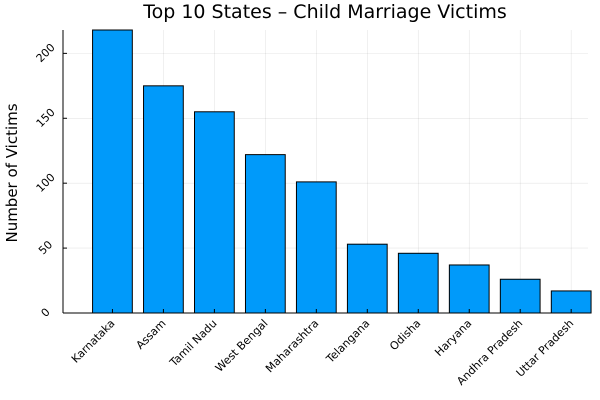 Image resolution: width=600 pixels, height=400 pixels. What do you see at coordinates (347, 341) in the screenshot?
I see `x-tick-label: Telangana` at bounding box center [347, 341].